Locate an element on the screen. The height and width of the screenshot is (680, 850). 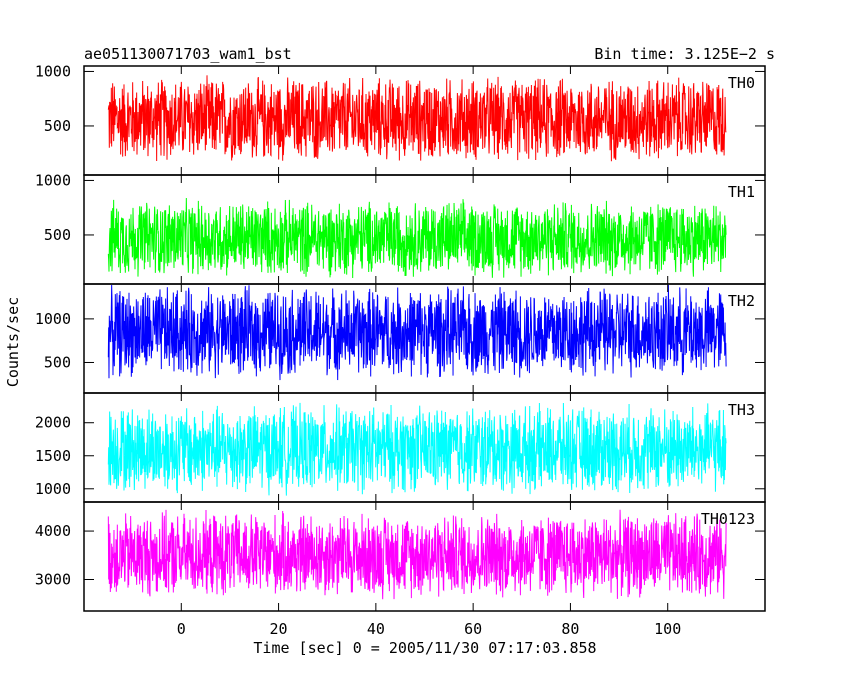
y-tick-label-th0-500: 500 is located at coordinates (57, 126).